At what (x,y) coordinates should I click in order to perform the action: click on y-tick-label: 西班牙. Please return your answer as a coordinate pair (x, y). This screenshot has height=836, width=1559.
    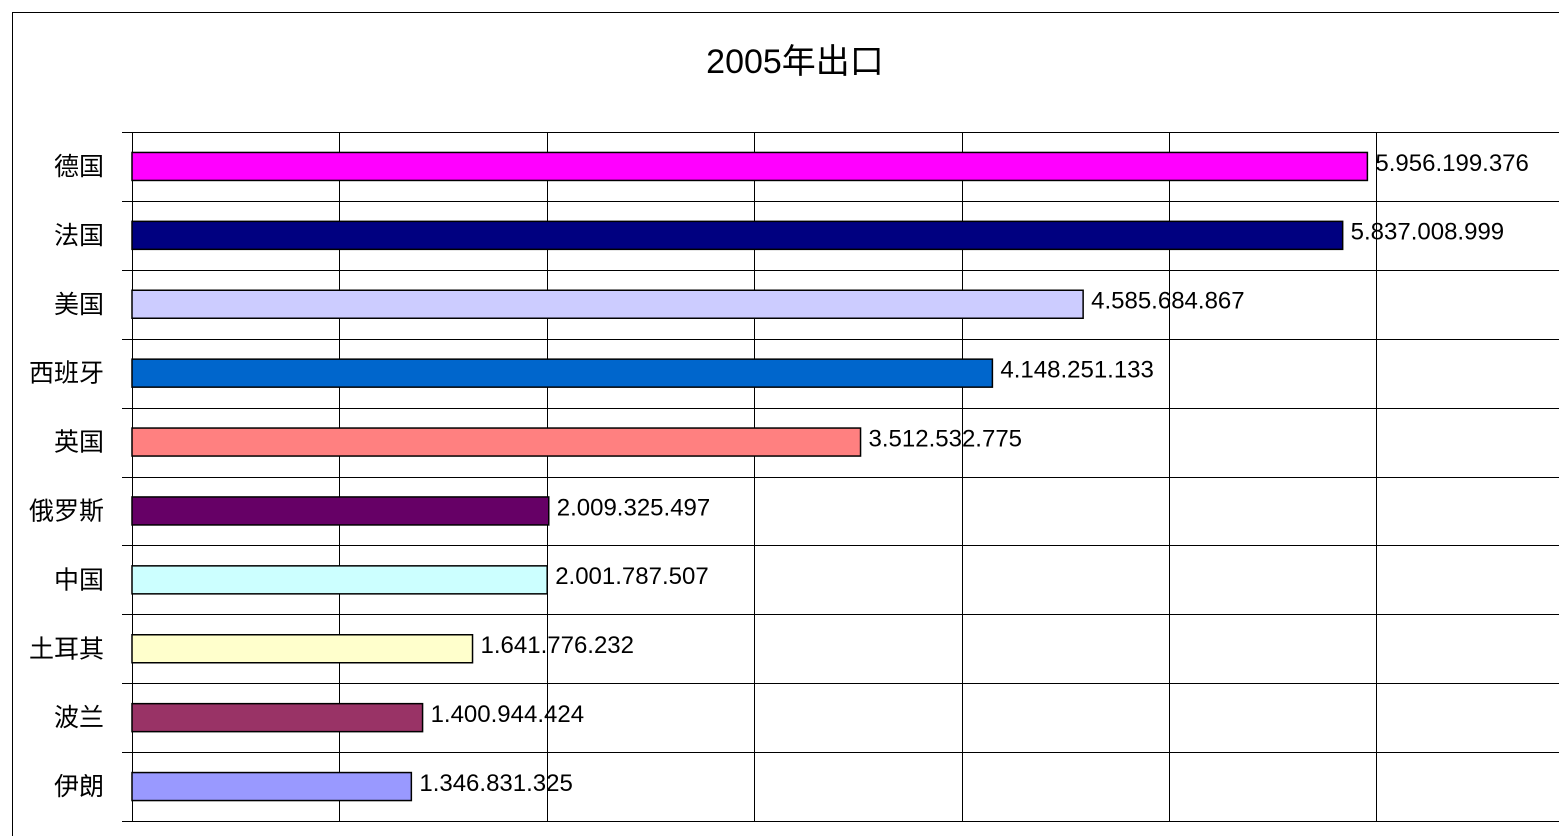
    Looking at the image, I should click on (66, 373).